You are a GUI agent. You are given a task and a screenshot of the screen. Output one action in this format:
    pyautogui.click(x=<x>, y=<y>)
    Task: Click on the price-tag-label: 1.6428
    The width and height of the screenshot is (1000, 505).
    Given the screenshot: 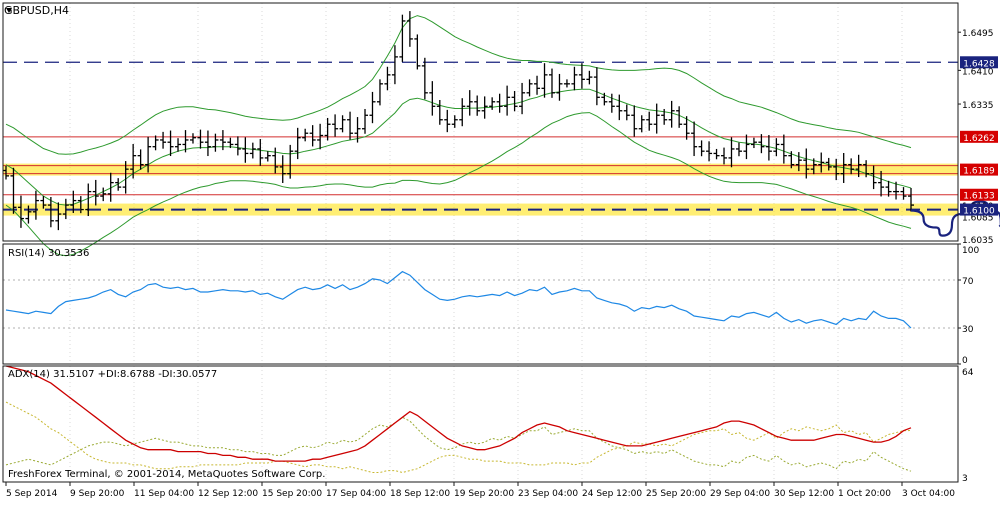 What is the action you would take?
    pyautogui.click(x=979, y=64)
    